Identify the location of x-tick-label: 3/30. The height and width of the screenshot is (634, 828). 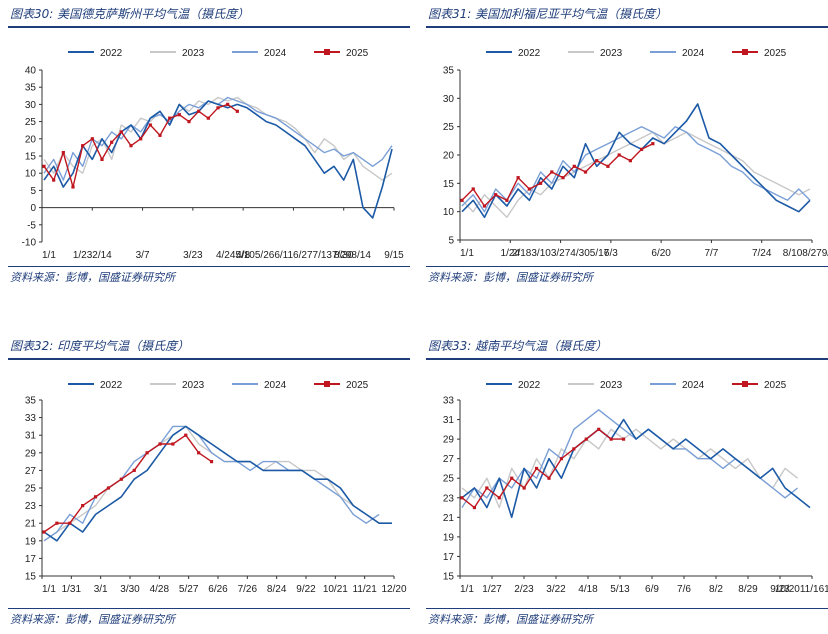
(130, 589).